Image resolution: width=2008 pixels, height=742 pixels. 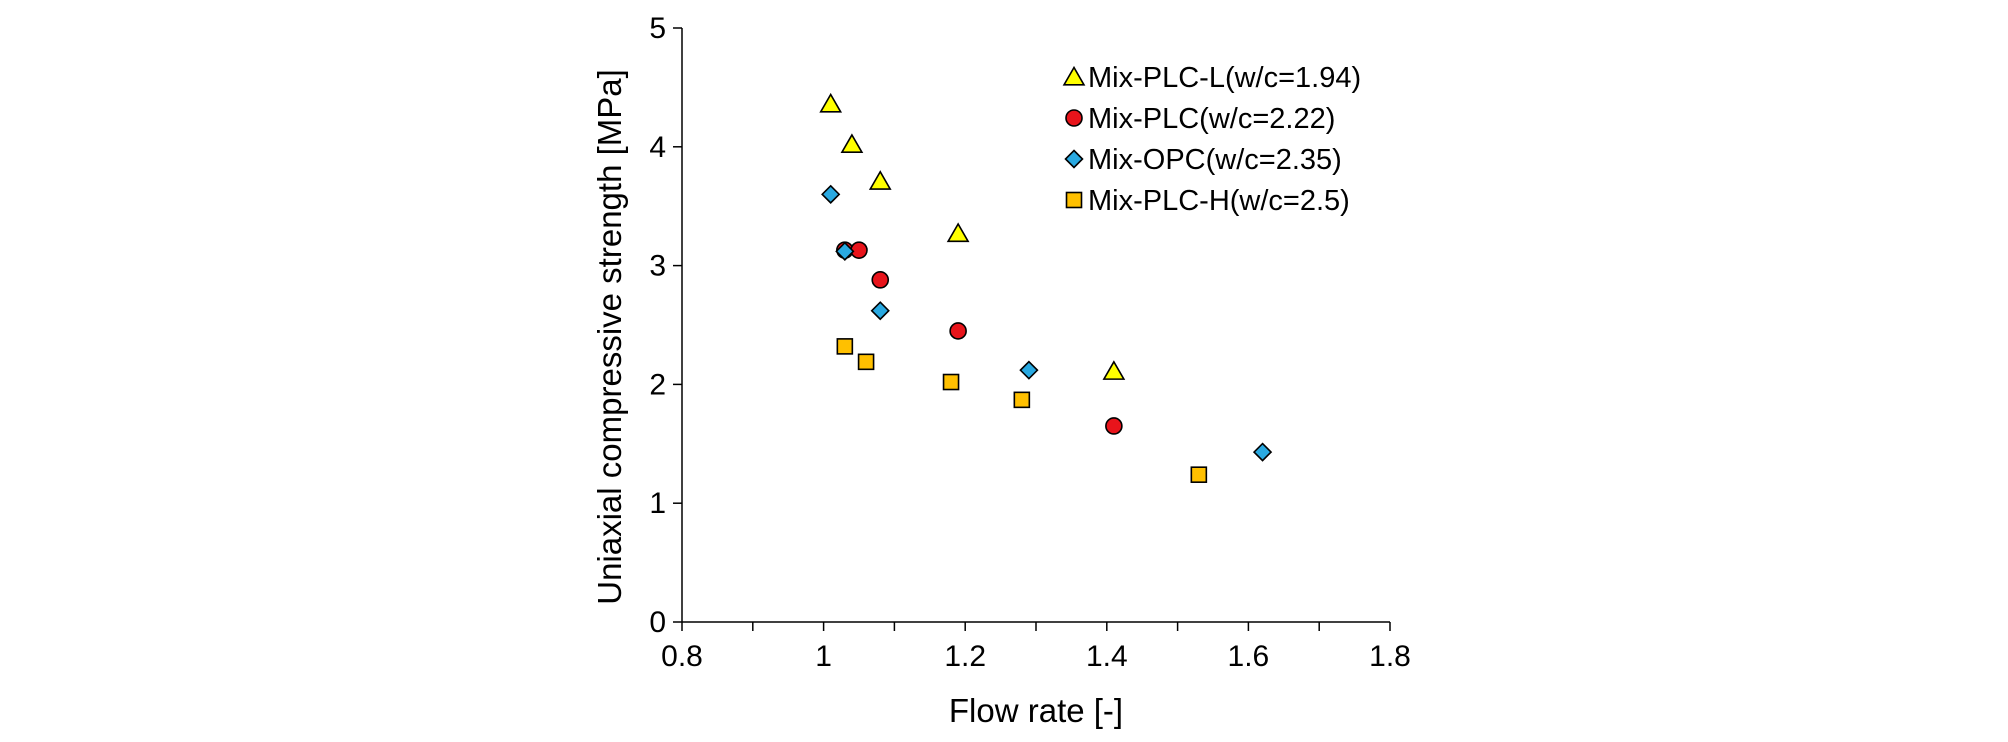 I want to click on series-circle, so click(x=979, y=338).